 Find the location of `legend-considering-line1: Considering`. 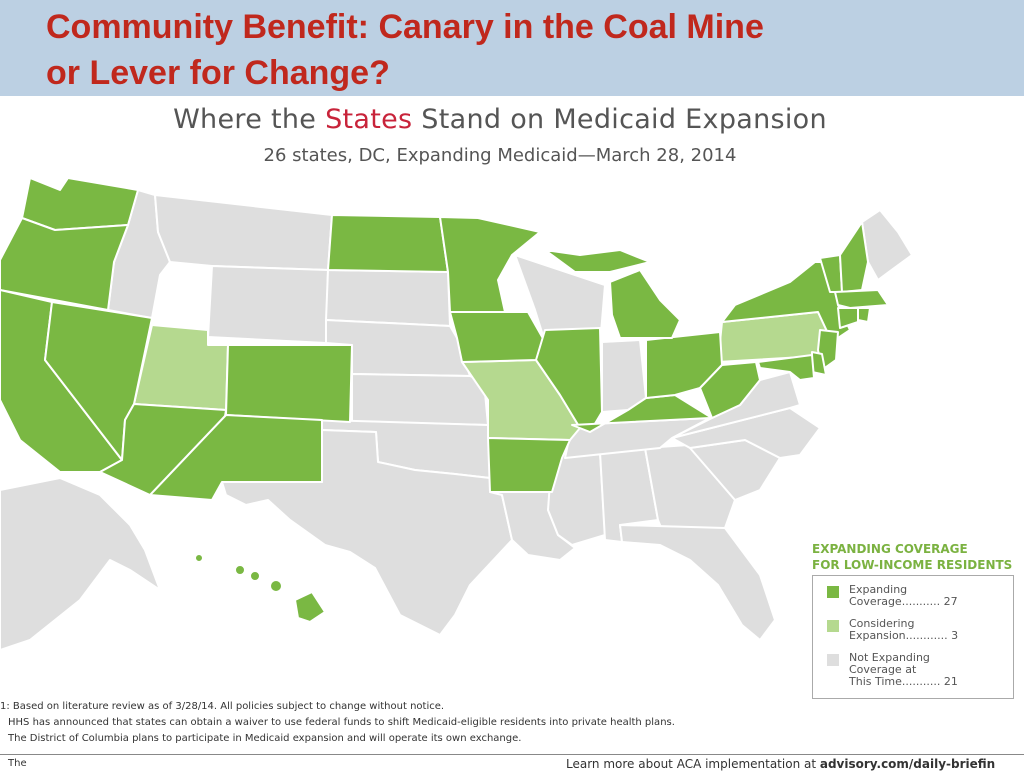

legend-considering-line1: Considering is located at coordinates (882, 623).